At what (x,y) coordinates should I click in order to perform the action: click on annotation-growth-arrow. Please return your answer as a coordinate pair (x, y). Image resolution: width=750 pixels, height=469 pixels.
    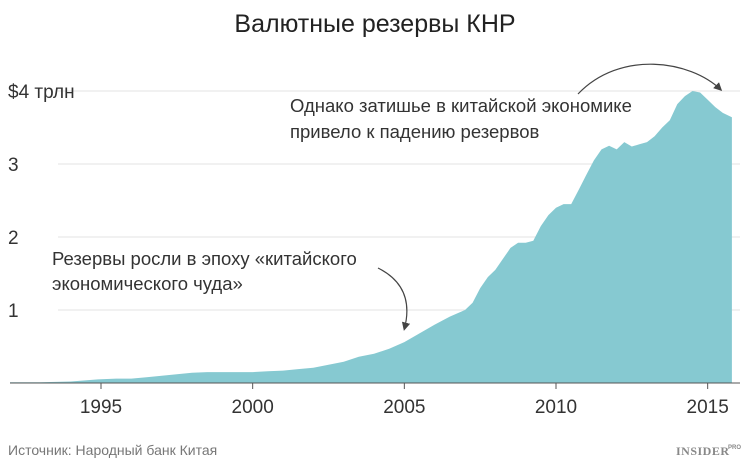
    Looking at the image, I should click on (394, 299).